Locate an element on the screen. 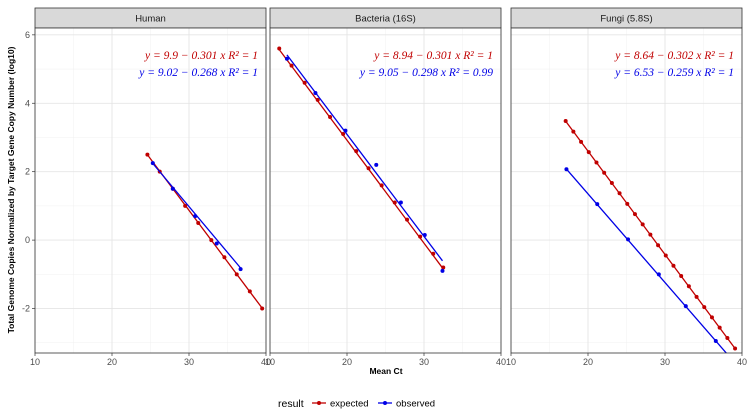  fit-line-expected is located at coordinates (361, 159).